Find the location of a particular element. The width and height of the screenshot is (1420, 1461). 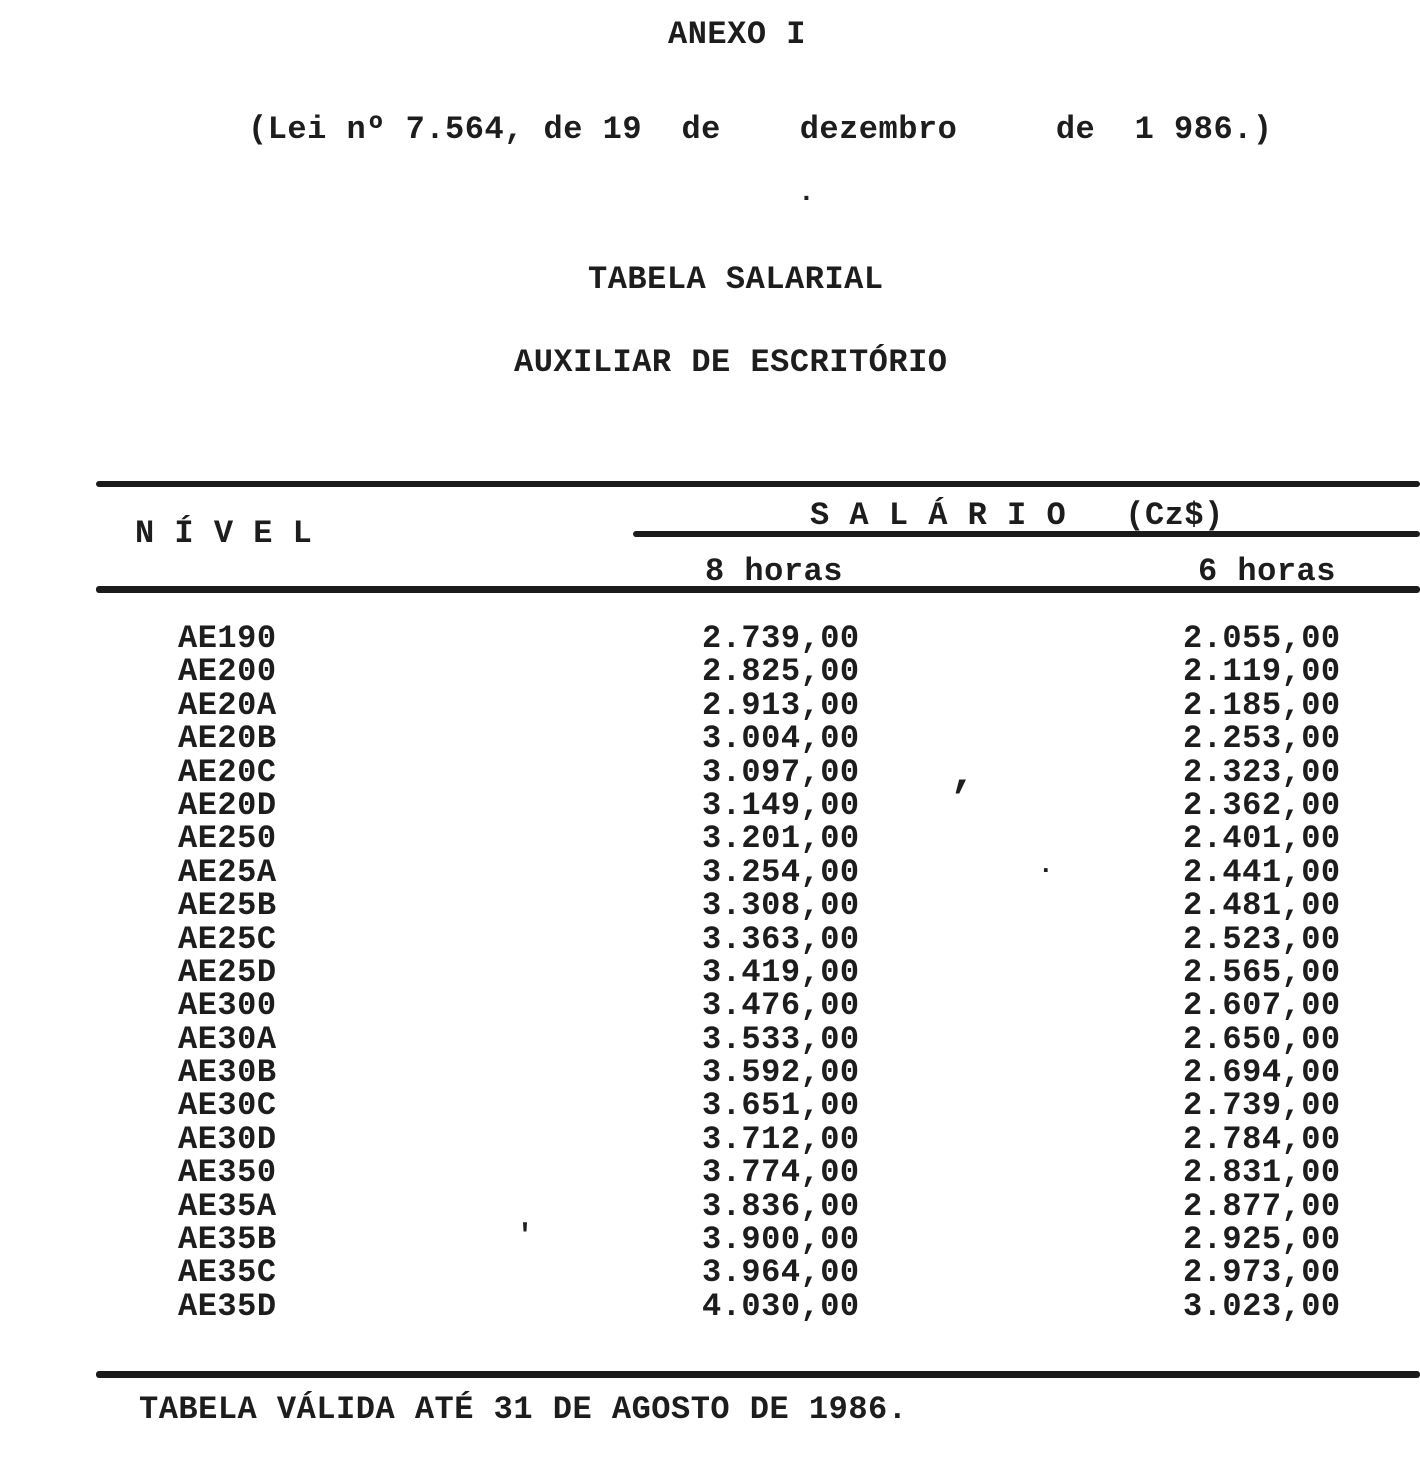

table-row: AE250 3.201,00 2.401,00 is located at coordinates (710, 839).